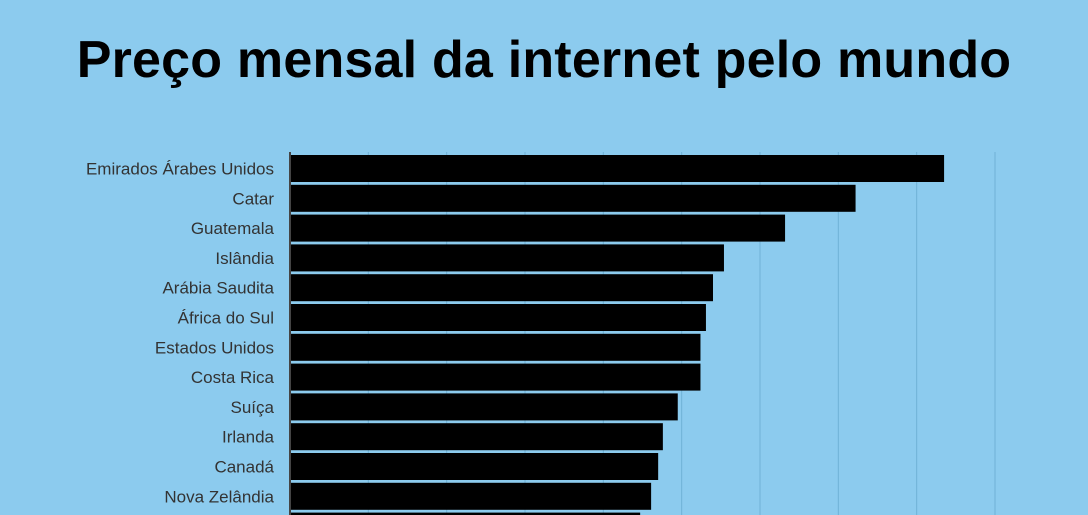 Image resolution: width=1088 pixels, height=515 pixels. What do you see at coordinates (214, 347) in the screenshot?
I see `category-label: Estados Unidos` at bounding box center [214, 347].